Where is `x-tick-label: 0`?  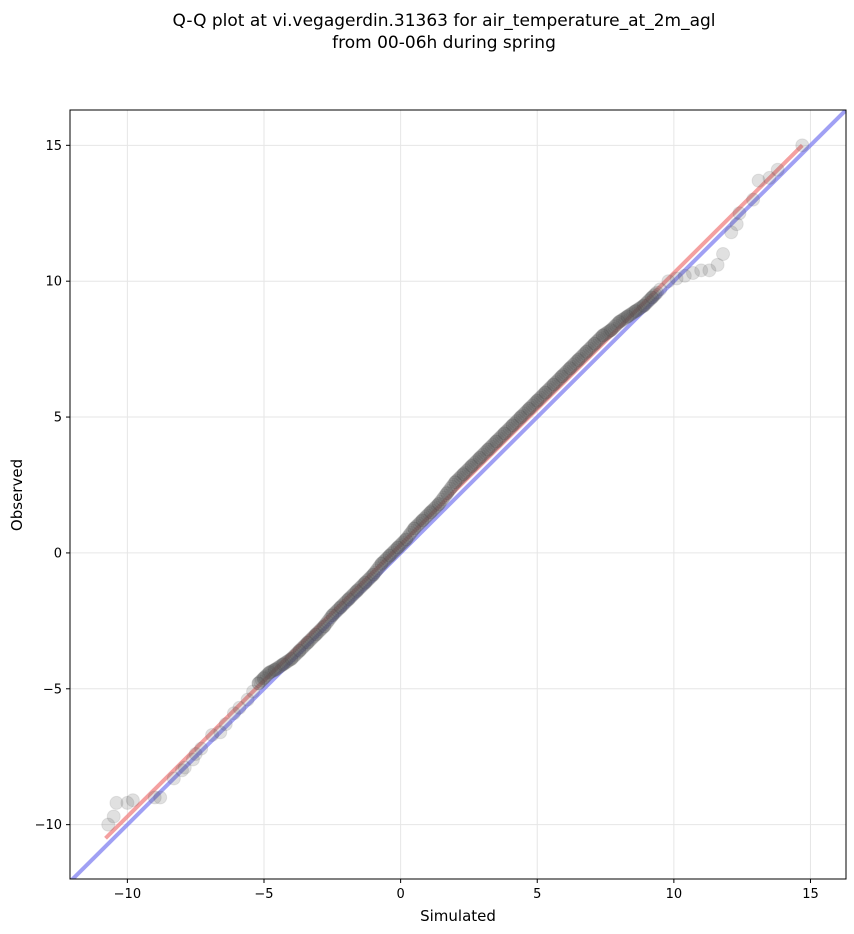
x-tick-label: 0 is located at coordinates (400, 894).